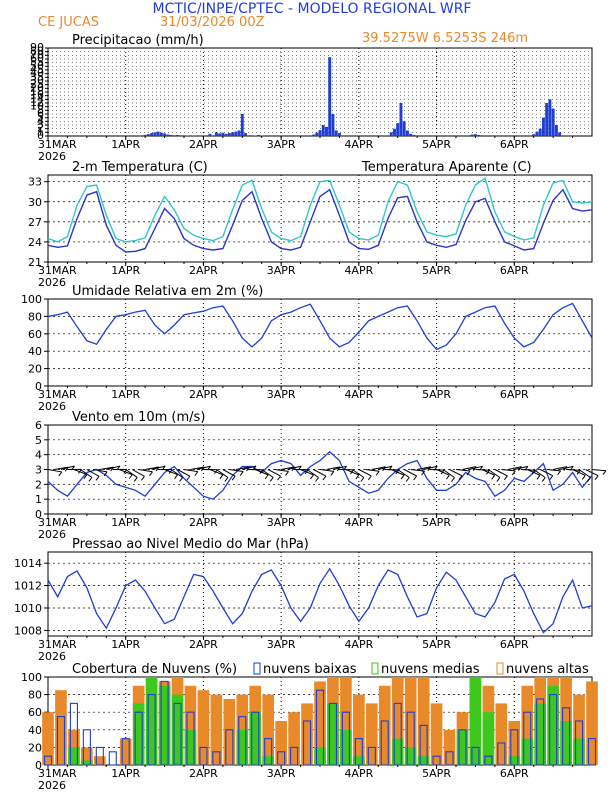 Image resolution: width=612 pixels, height=792 pixels. Describe the element at coordinates (35, 182) in the screenshot. I see `temperature-y-tick-label: 33` at that location.